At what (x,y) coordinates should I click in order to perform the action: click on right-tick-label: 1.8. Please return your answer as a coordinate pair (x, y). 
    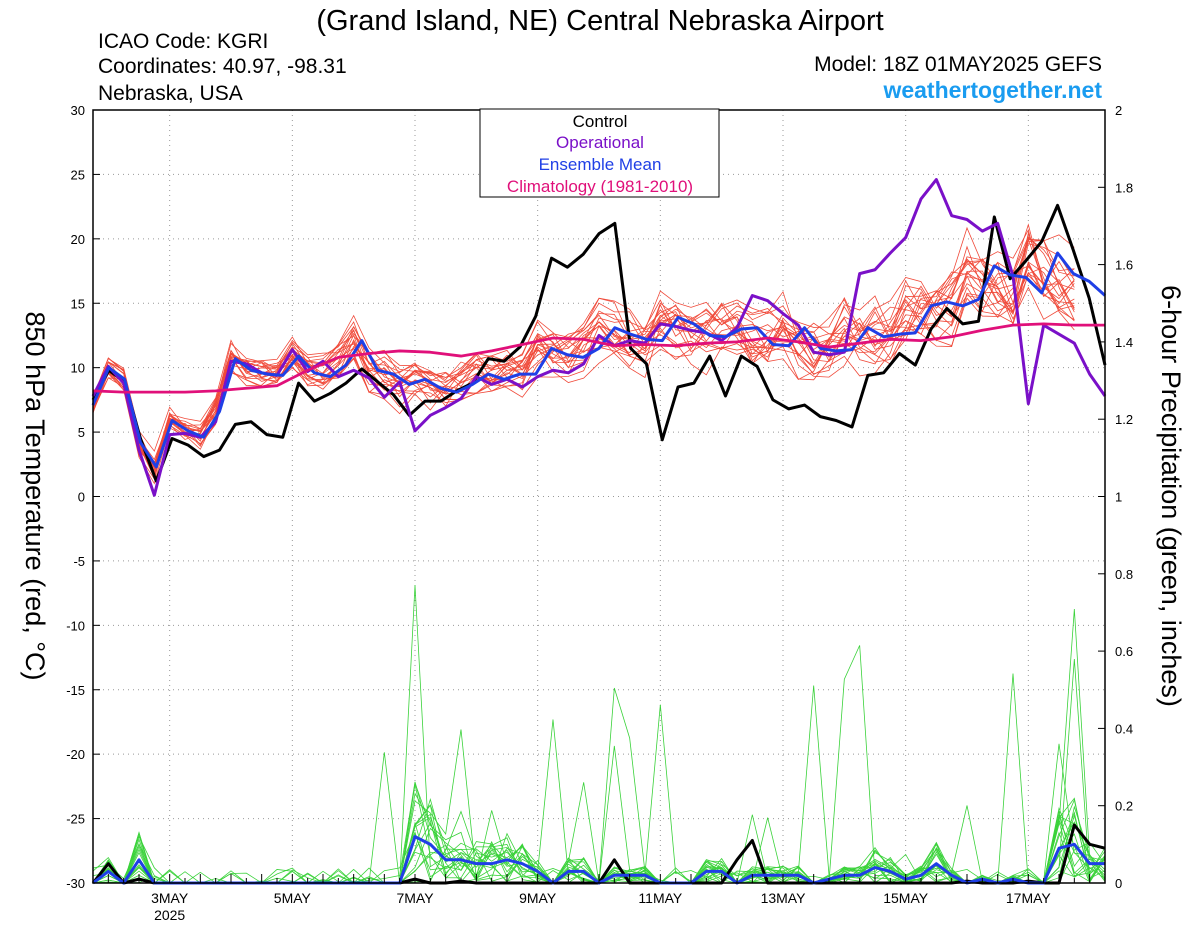
    Looking at the image, I should click on (1124, 187).